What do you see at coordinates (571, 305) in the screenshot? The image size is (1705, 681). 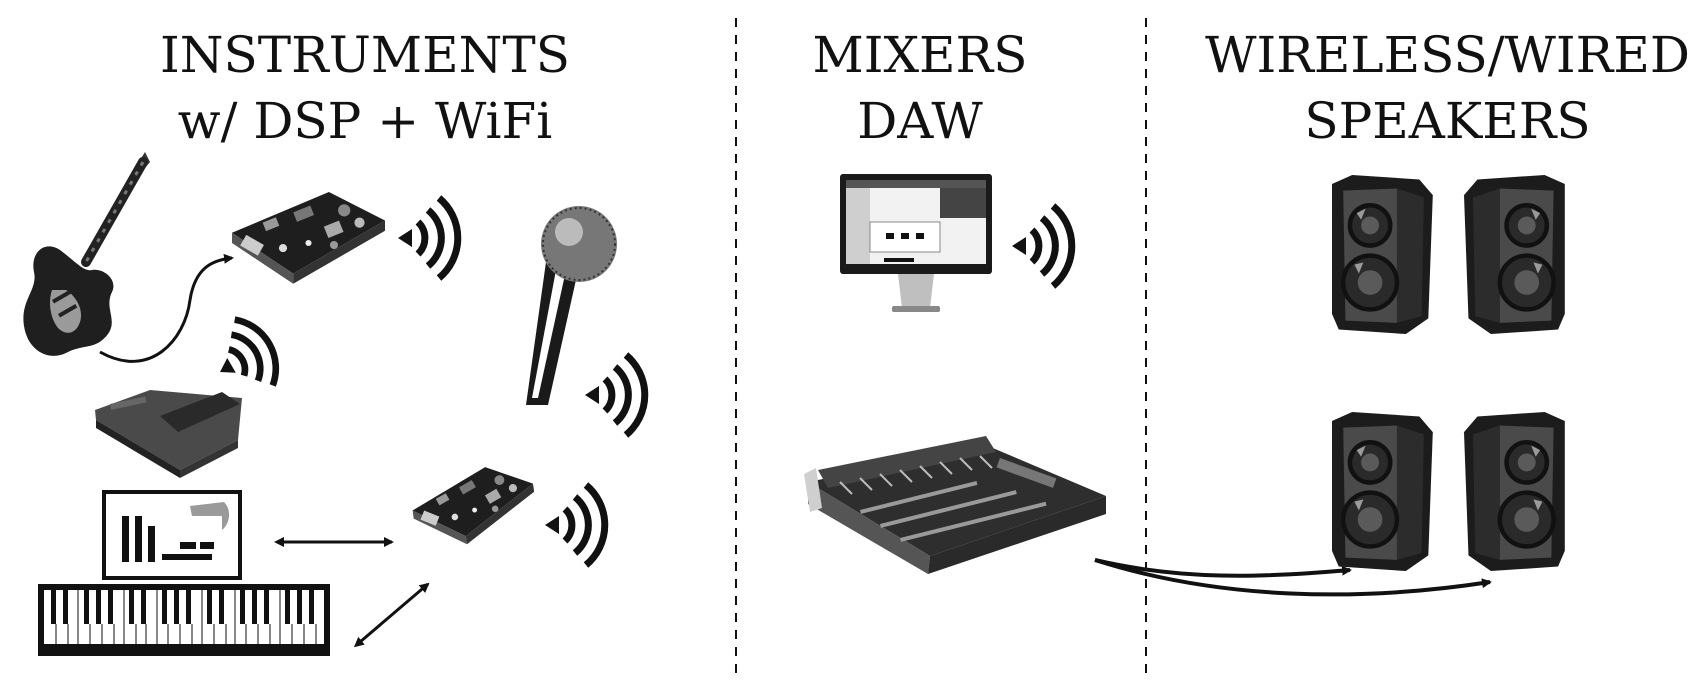 I see `microphone-icon` at bounding box center [571, 305].